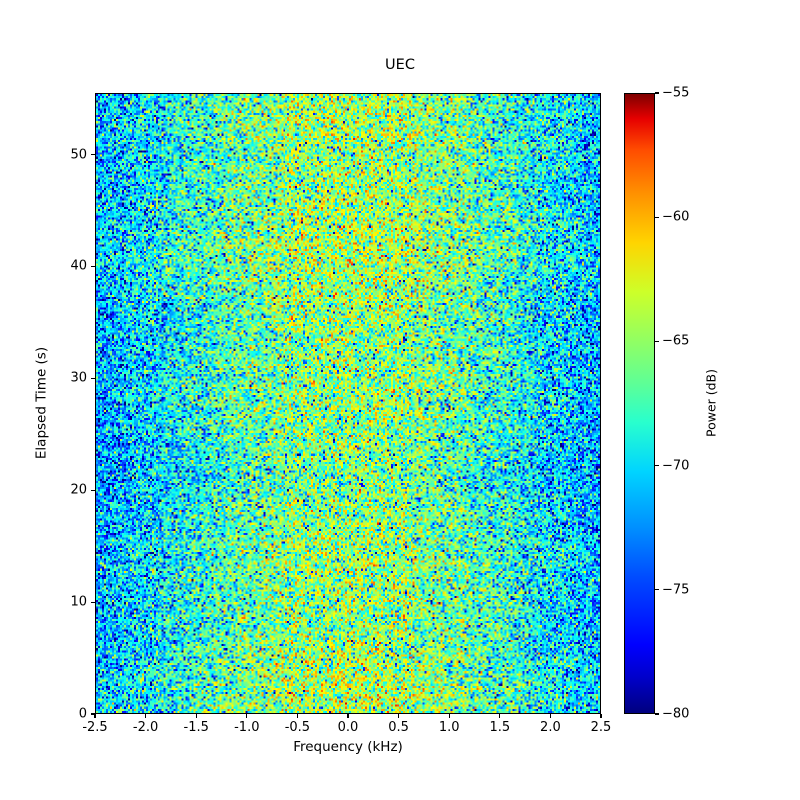 The image size is (800, 800). What do you see at coordinates (82, 714) in the screenshot?
I see `y-tick-label: 0` at bounding box center [82, 714].